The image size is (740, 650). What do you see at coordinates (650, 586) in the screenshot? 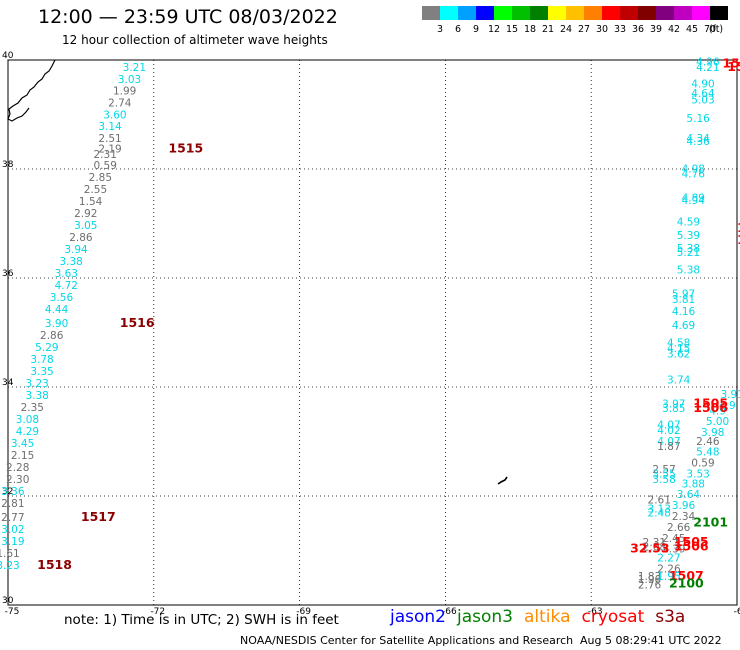
I see `wave-height-value: 2.76` at bounding box center [650, 586].